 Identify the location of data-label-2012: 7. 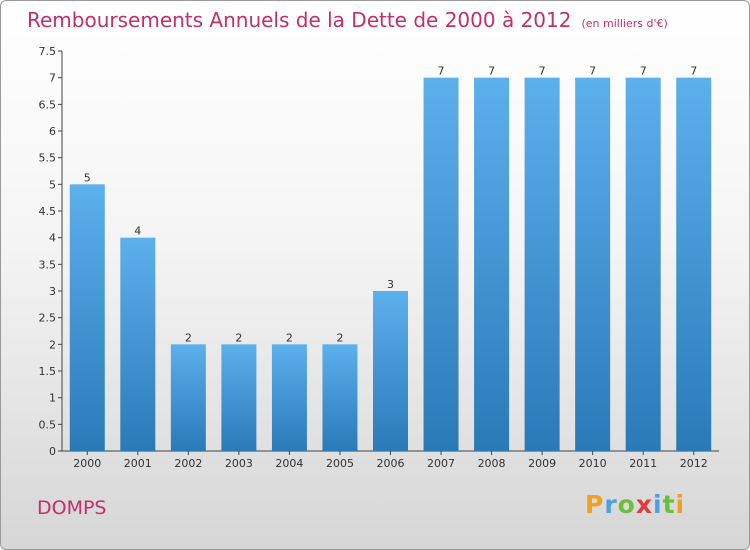
(693, 71).